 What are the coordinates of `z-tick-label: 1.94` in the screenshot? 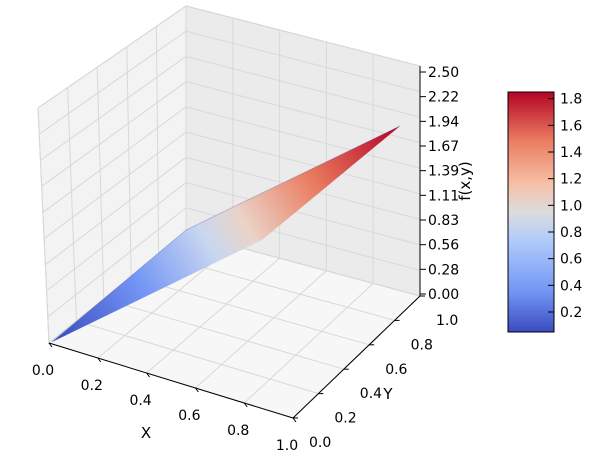 It's located at (443, 122).